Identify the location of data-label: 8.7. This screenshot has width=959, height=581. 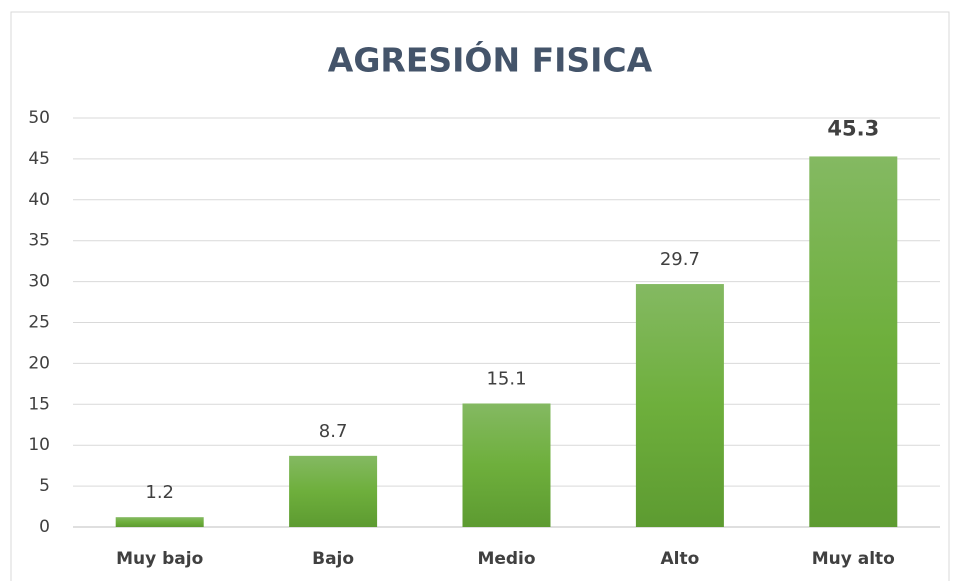
(333, 431).